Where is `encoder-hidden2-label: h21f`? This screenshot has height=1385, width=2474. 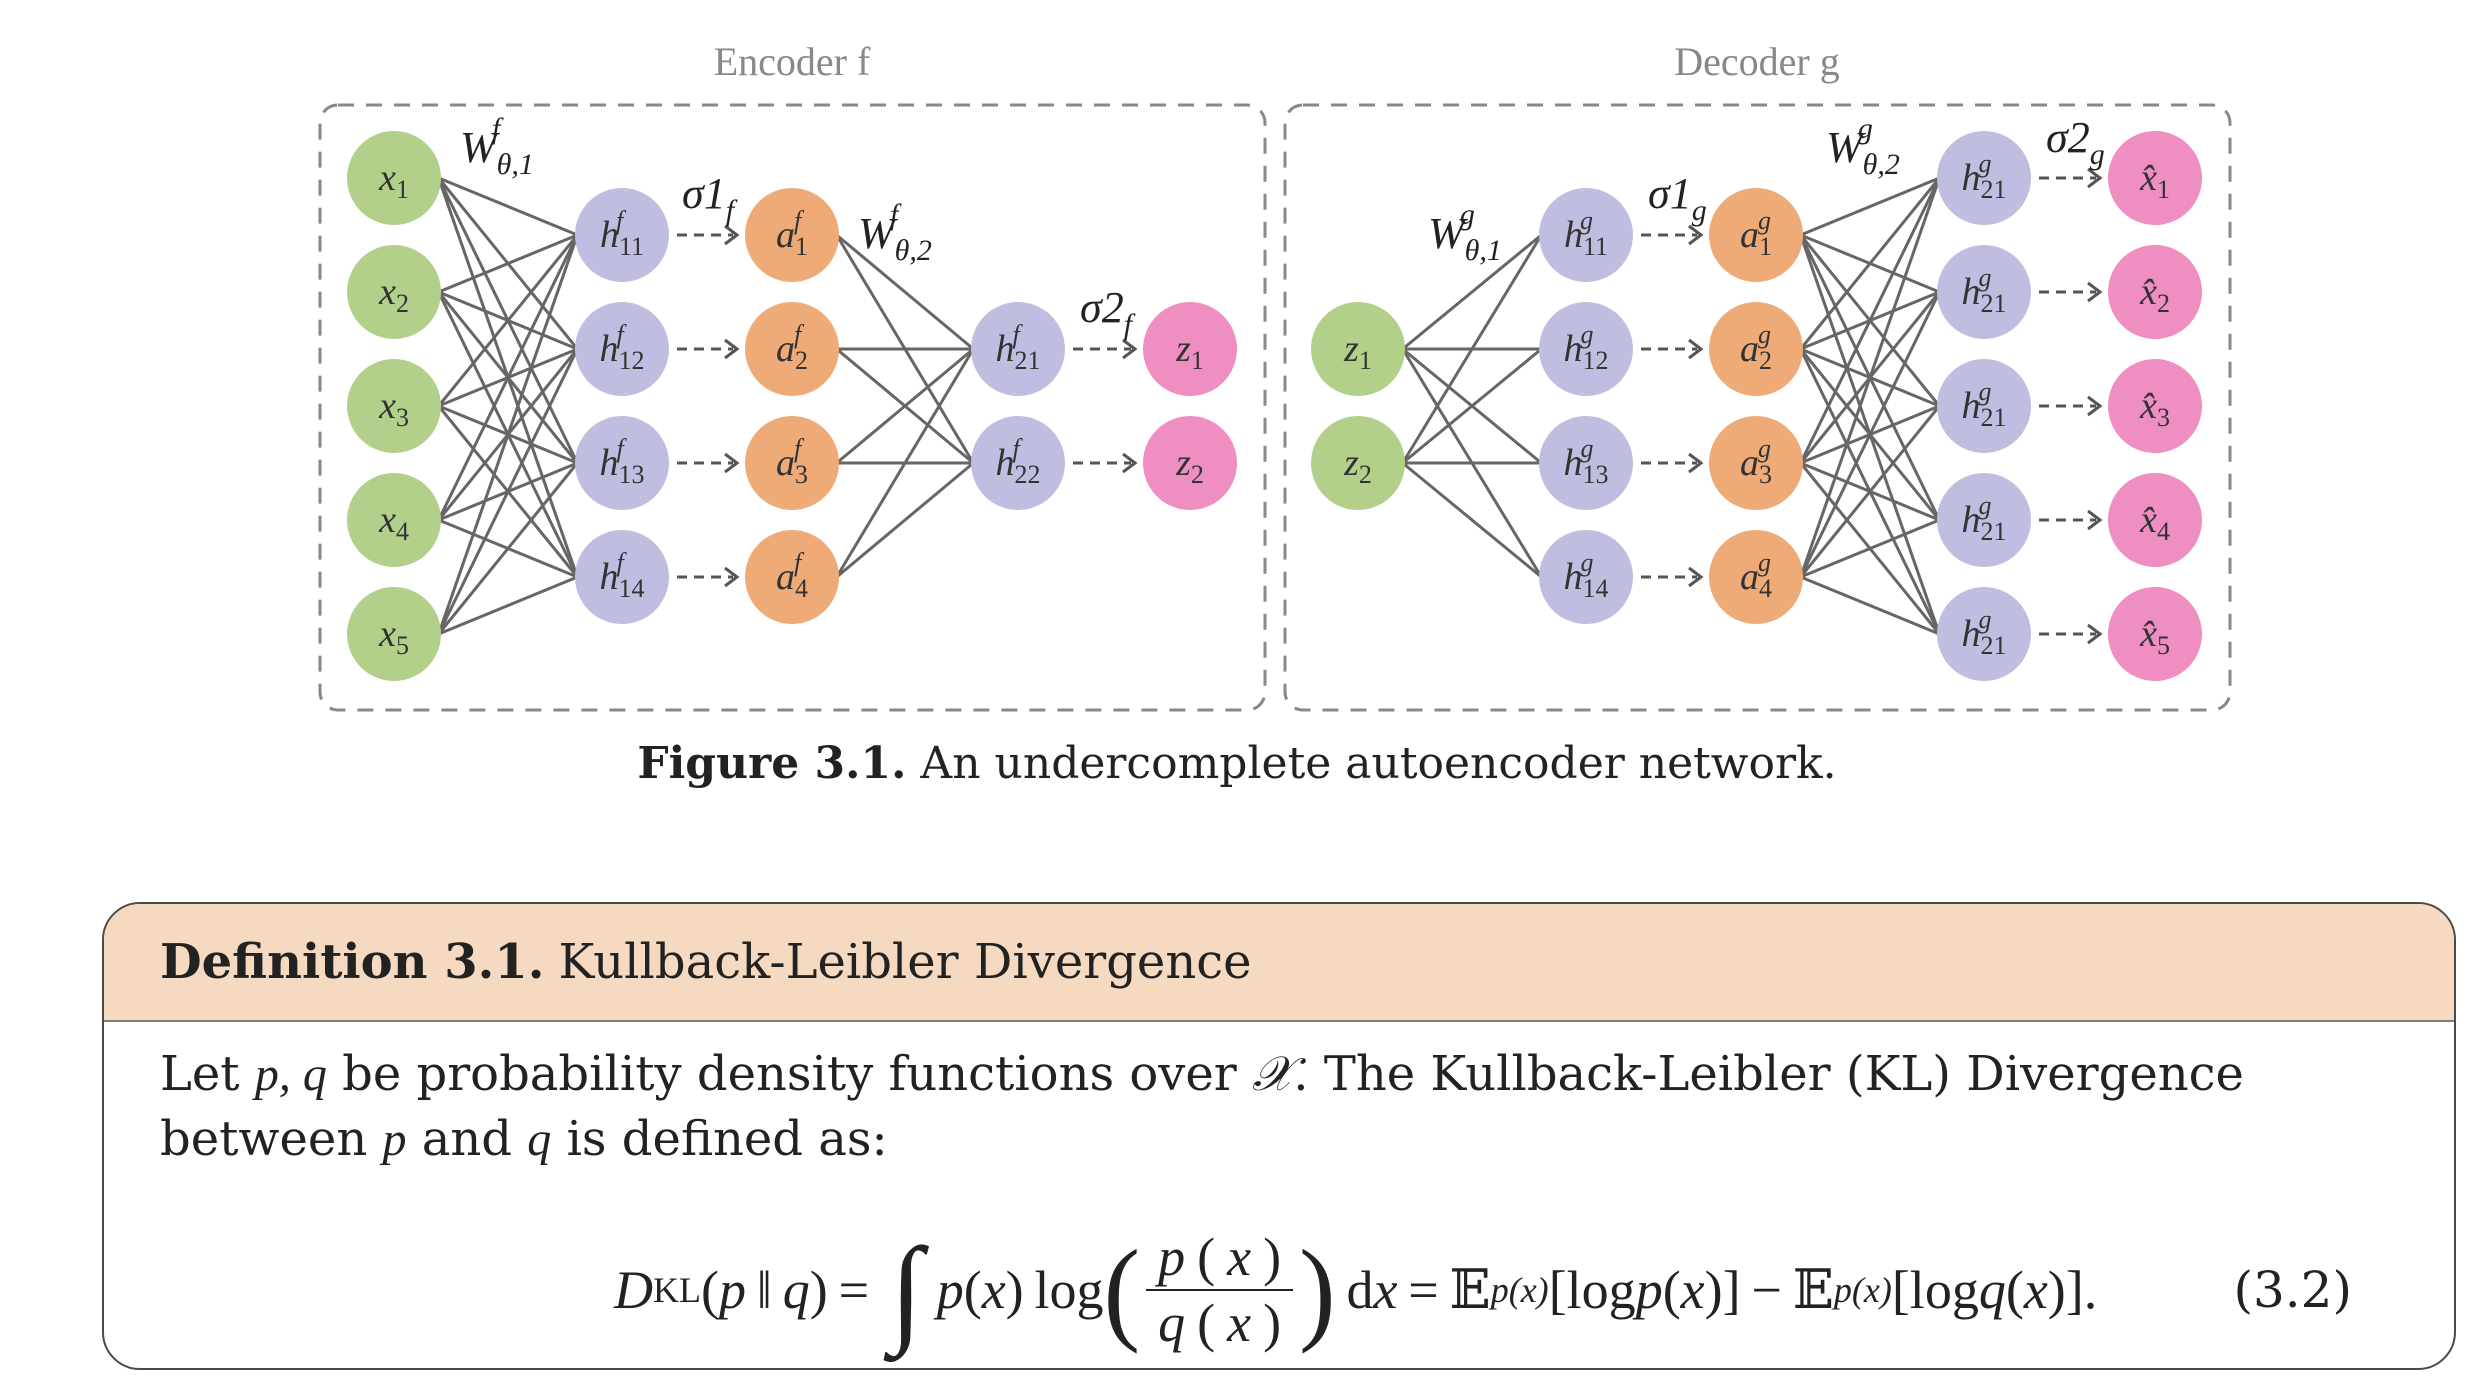 encoder-hidden2-label: h21f is located at coordinates (1018, 347).